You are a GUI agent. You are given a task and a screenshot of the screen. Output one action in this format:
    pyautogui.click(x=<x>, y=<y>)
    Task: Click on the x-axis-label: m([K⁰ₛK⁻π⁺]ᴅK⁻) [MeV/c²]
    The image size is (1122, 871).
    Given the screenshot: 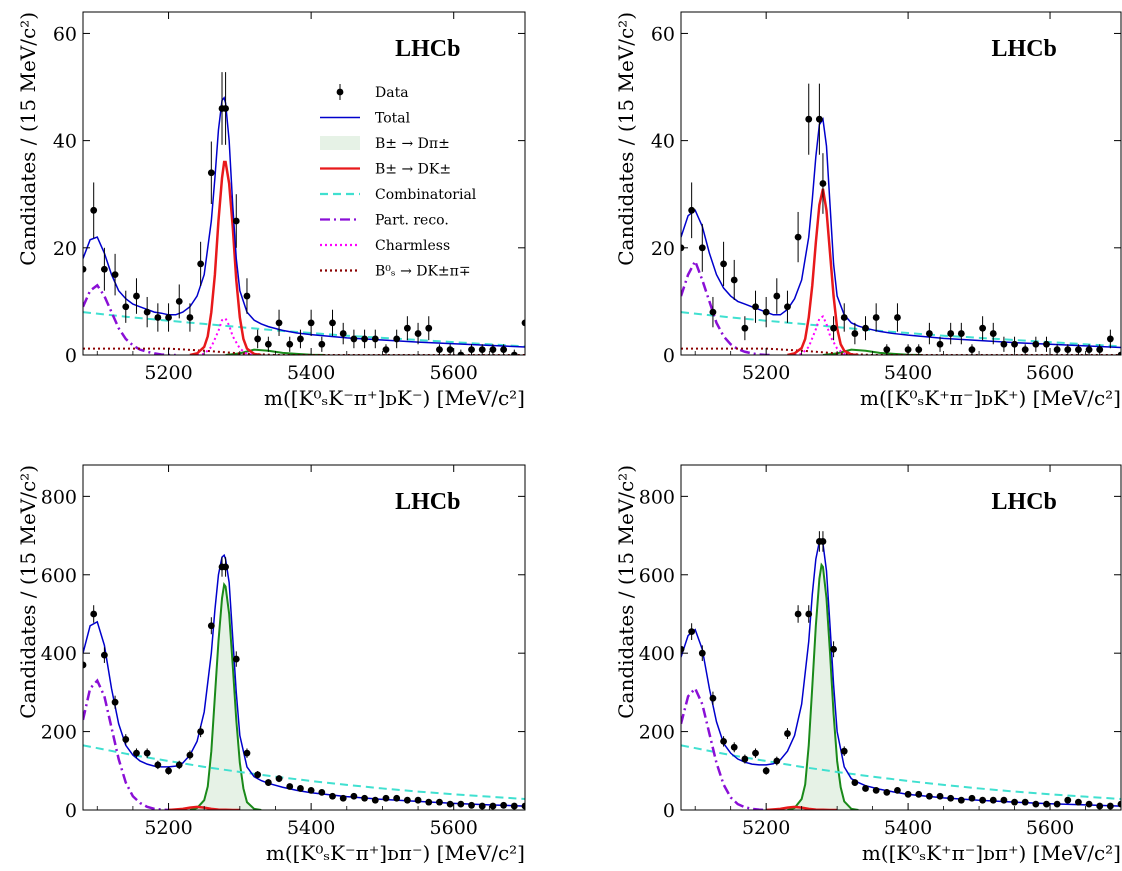 What is the action you would take?
    pyautogui.click(x=394, y=398)
    